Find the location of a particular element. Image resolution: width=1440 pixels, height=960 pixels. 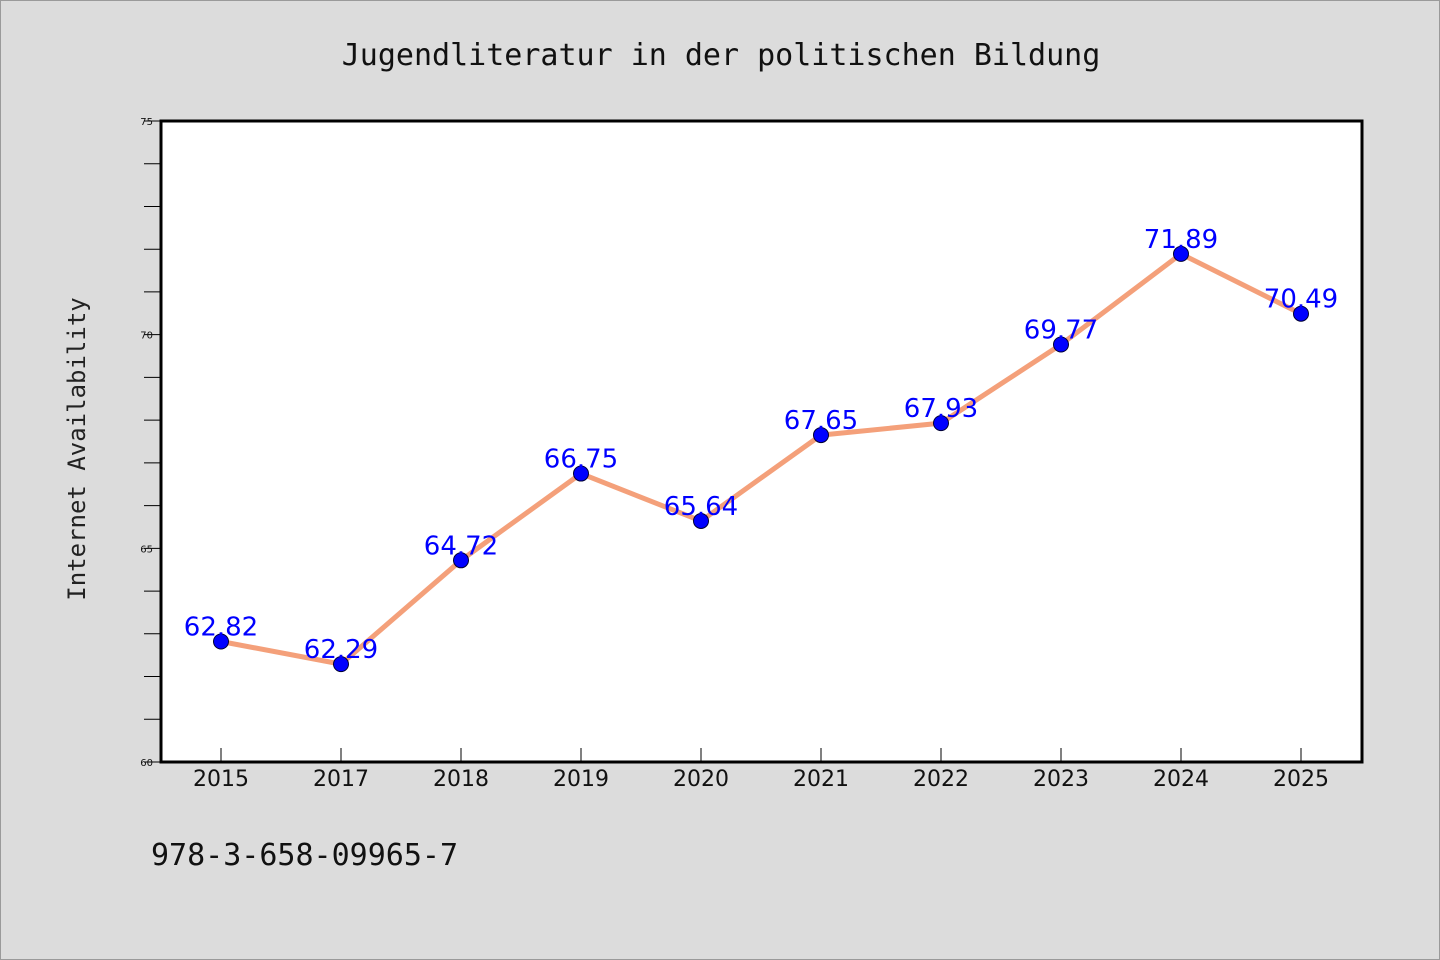

y-tick-label: 65 is located at coordinates (146, 549).